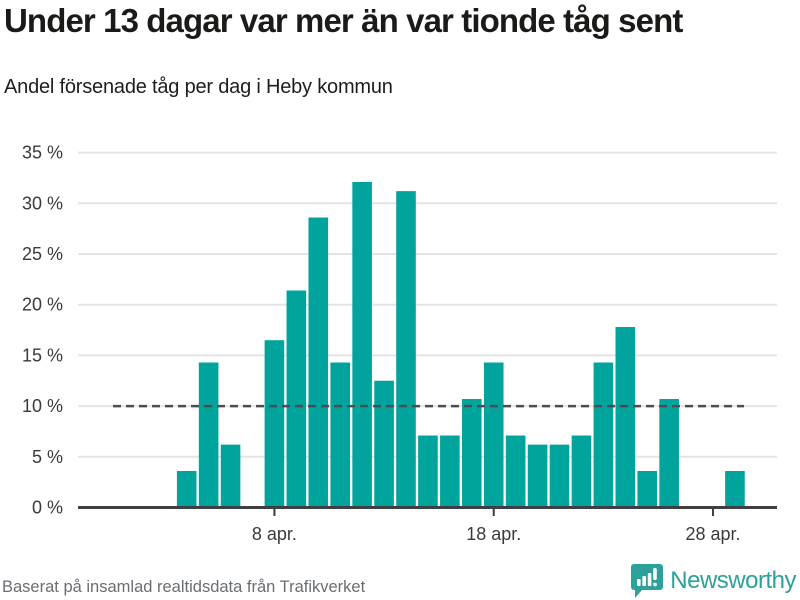 The width and height of the screenshot is (800, 600). I want to click on y-tick-label: 30 %, so click(42, 203).